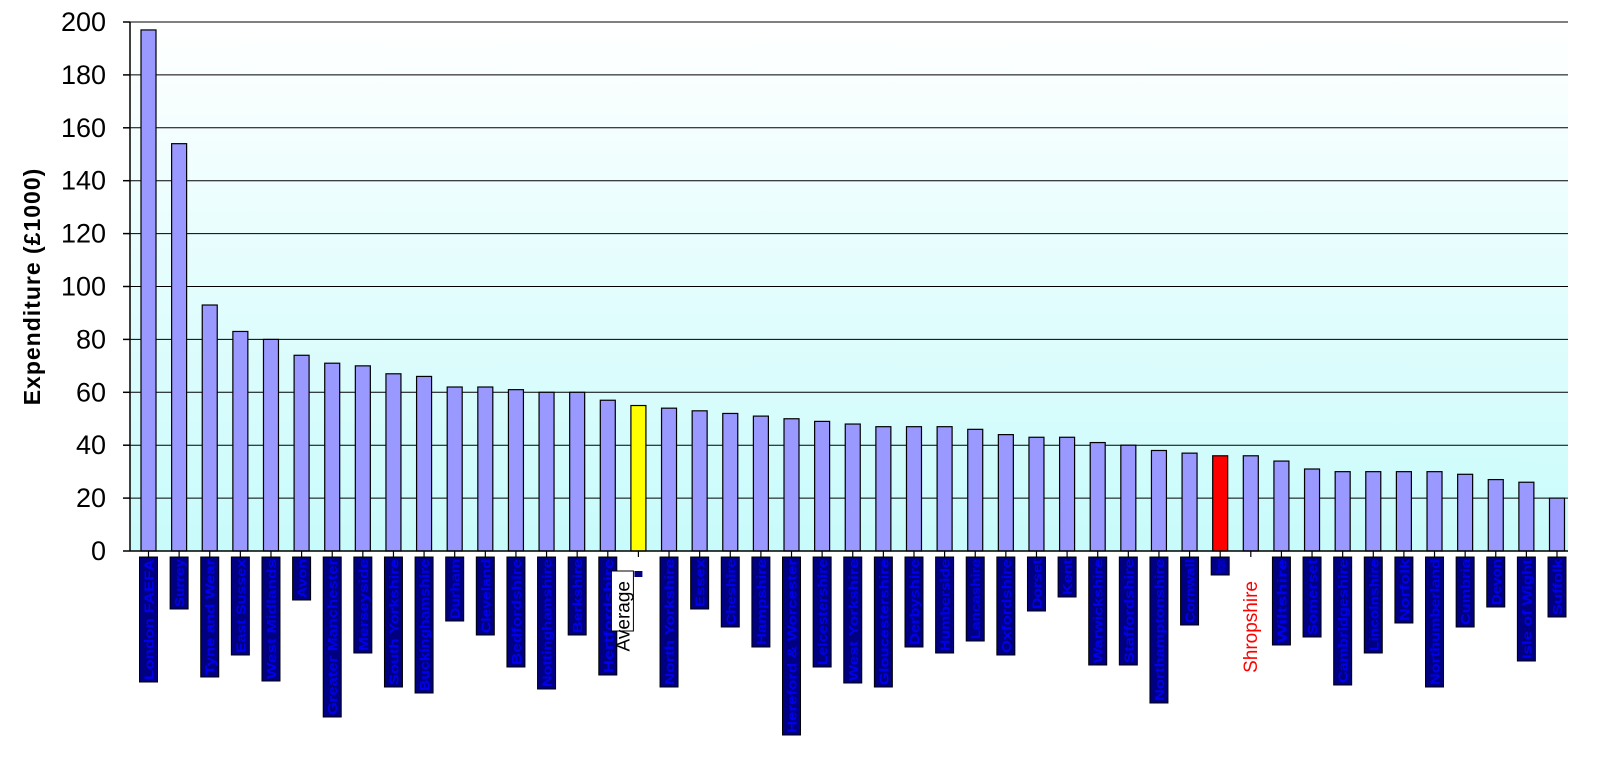 The width and height of the screenshot is (1623, 757). Describe the element at coordinates (83, 75) in the screenshot. I see `y-tick-label: 180` at that location.